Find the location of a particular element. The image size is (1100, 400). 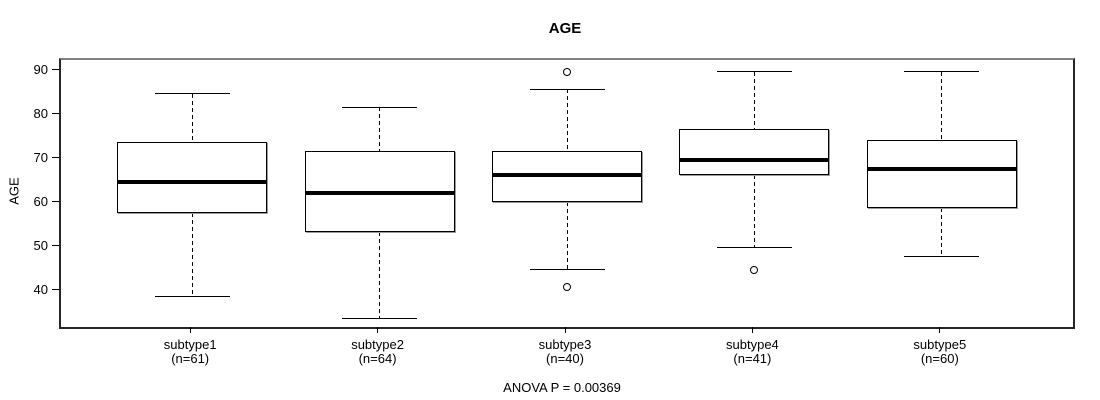

median-line-subtype4 is located at coordinates (754, 159).